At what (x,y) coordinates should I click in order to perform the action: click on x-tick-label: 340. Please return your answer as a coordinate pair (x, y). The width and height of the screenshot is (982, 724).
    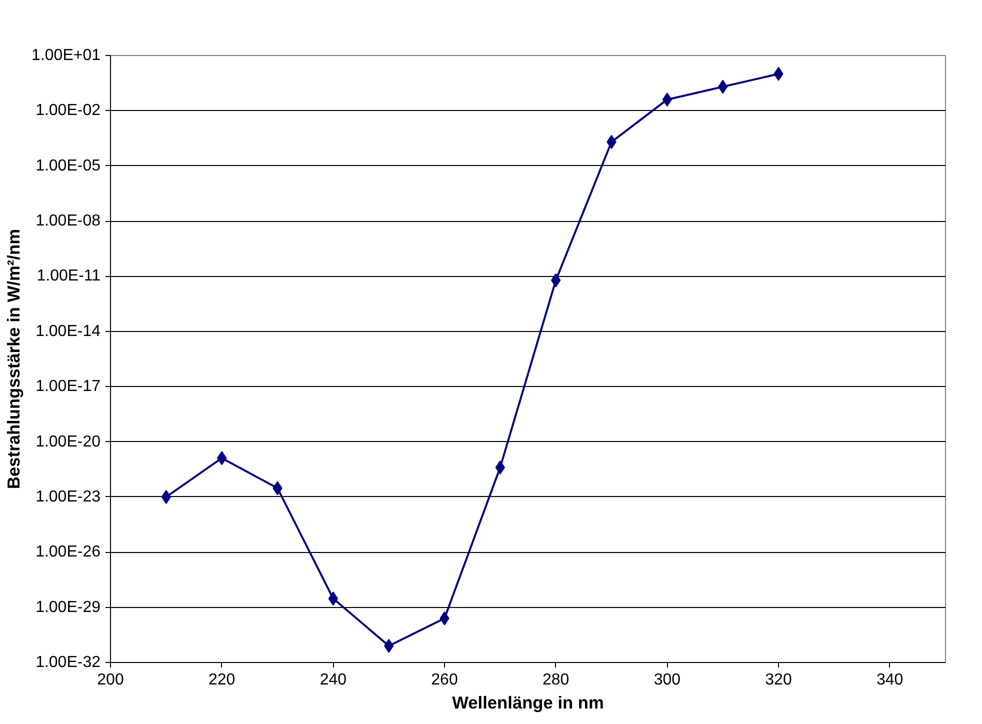
    Looking at the image, I should click on (890, 680).